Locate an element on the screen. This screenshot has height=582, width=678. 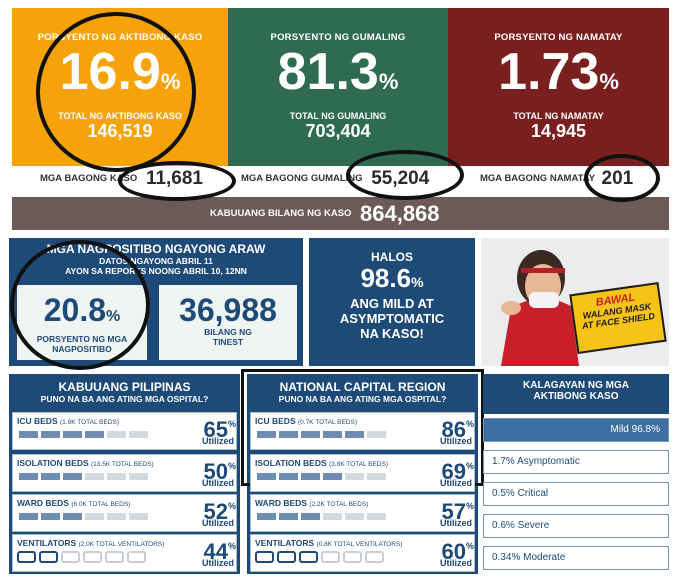
positivity-source: AYON SA REPORTS NOONG ABRIL 10, 12NN is located at coordinates (156, 271).